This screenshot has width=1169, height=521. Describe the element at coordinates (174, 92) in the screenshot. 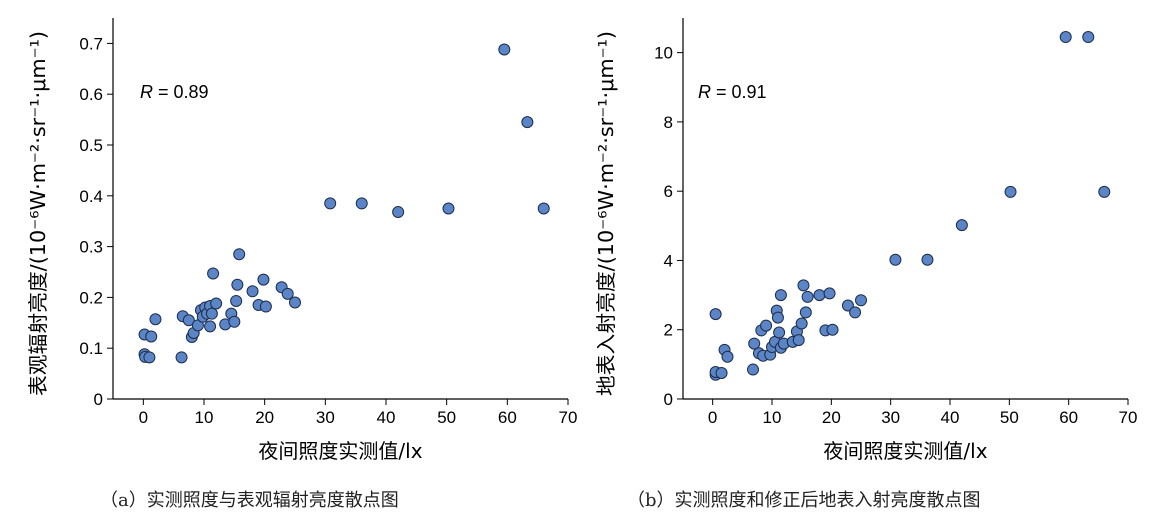

I see `correlation-annotation: R = 0.89` at that location.